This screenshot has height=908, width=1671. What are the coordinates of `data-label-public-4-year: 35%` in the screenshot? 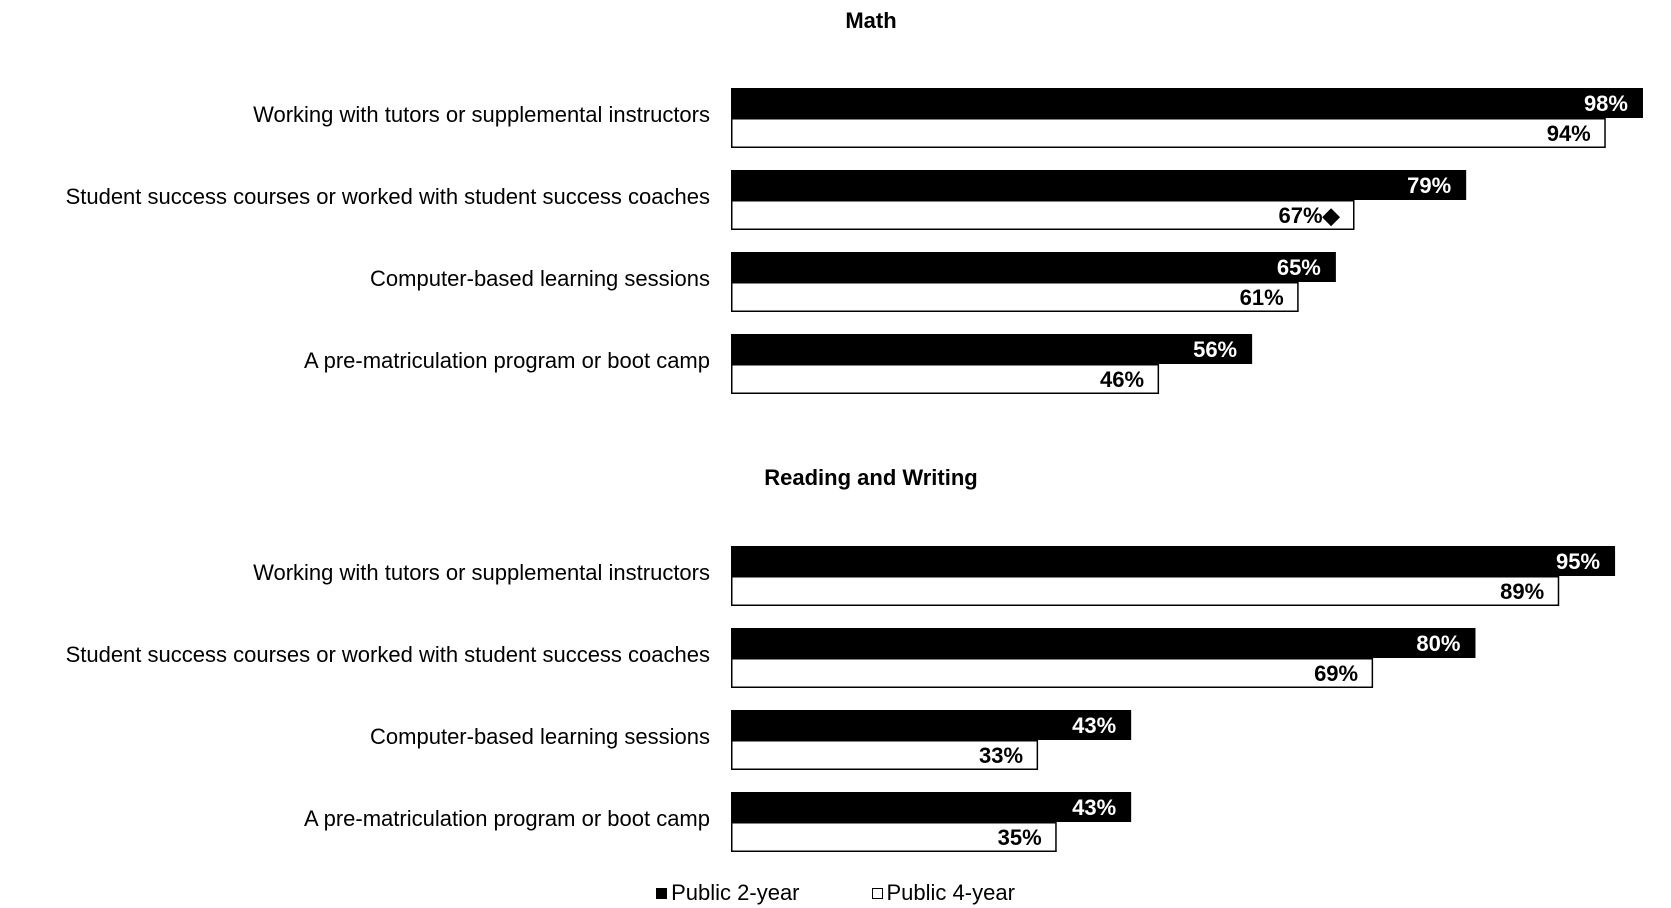 It's located at (1020, 837).